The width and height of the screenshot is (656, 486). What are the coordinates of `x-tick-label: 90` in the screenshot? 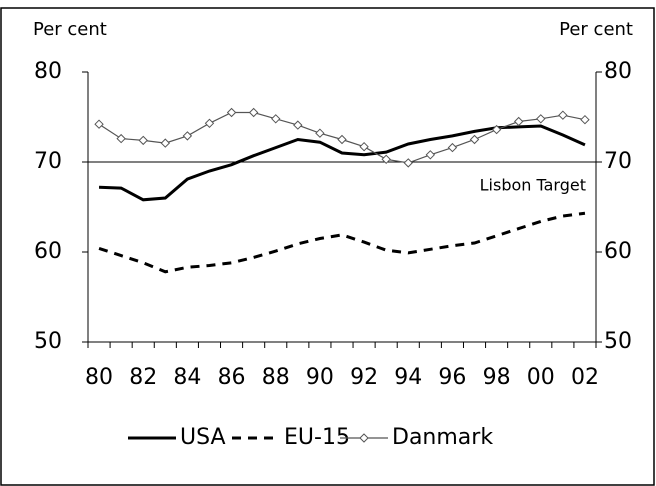 It's located at (320, 377).